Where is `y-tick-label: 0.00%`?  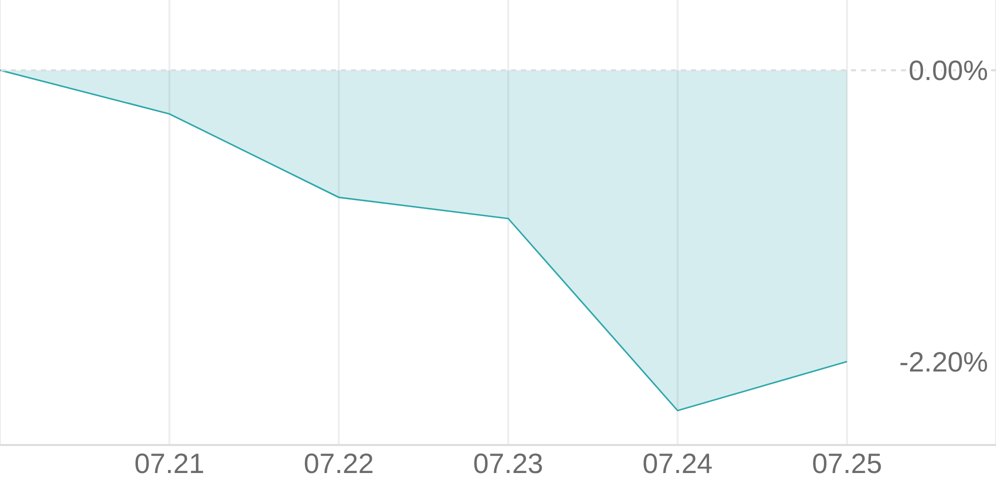 y-tick-label: 0.00% is located at coordinates (948, 70).